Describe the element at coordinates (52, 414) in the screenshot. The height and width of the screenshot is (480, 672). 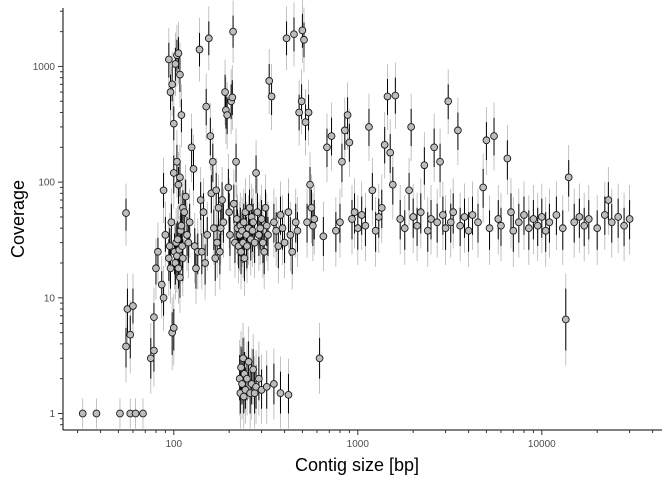
I see `y-tick-label: 1` at that location.